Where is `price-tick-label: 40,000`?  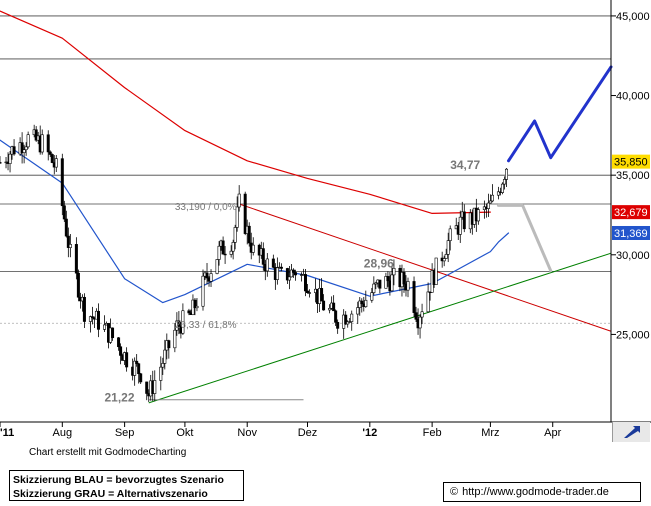 price-tick-label: 40,000 is located at coordinates (633, 97).